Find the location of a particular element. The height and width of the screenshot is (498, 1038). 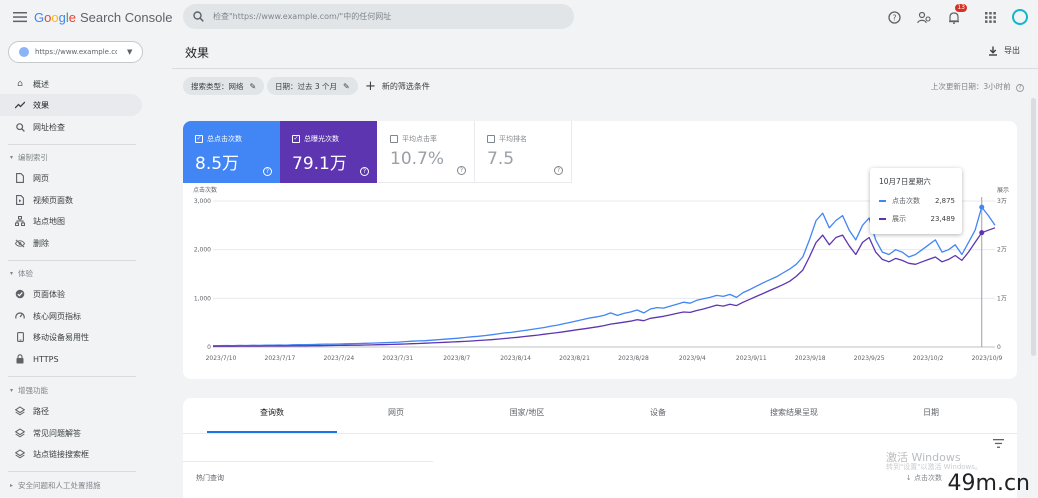

legend-swatch is located at coordinates (882, 219).